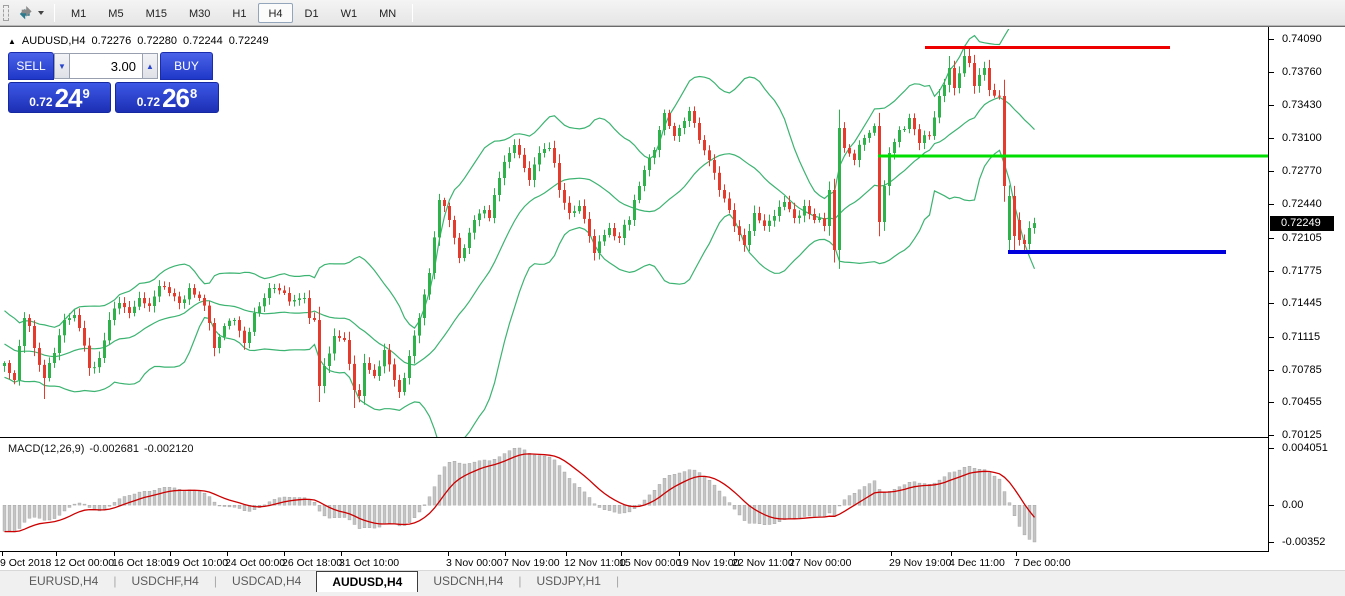  I want to click on ohlc-high: 0.72280, so click(157, 41).